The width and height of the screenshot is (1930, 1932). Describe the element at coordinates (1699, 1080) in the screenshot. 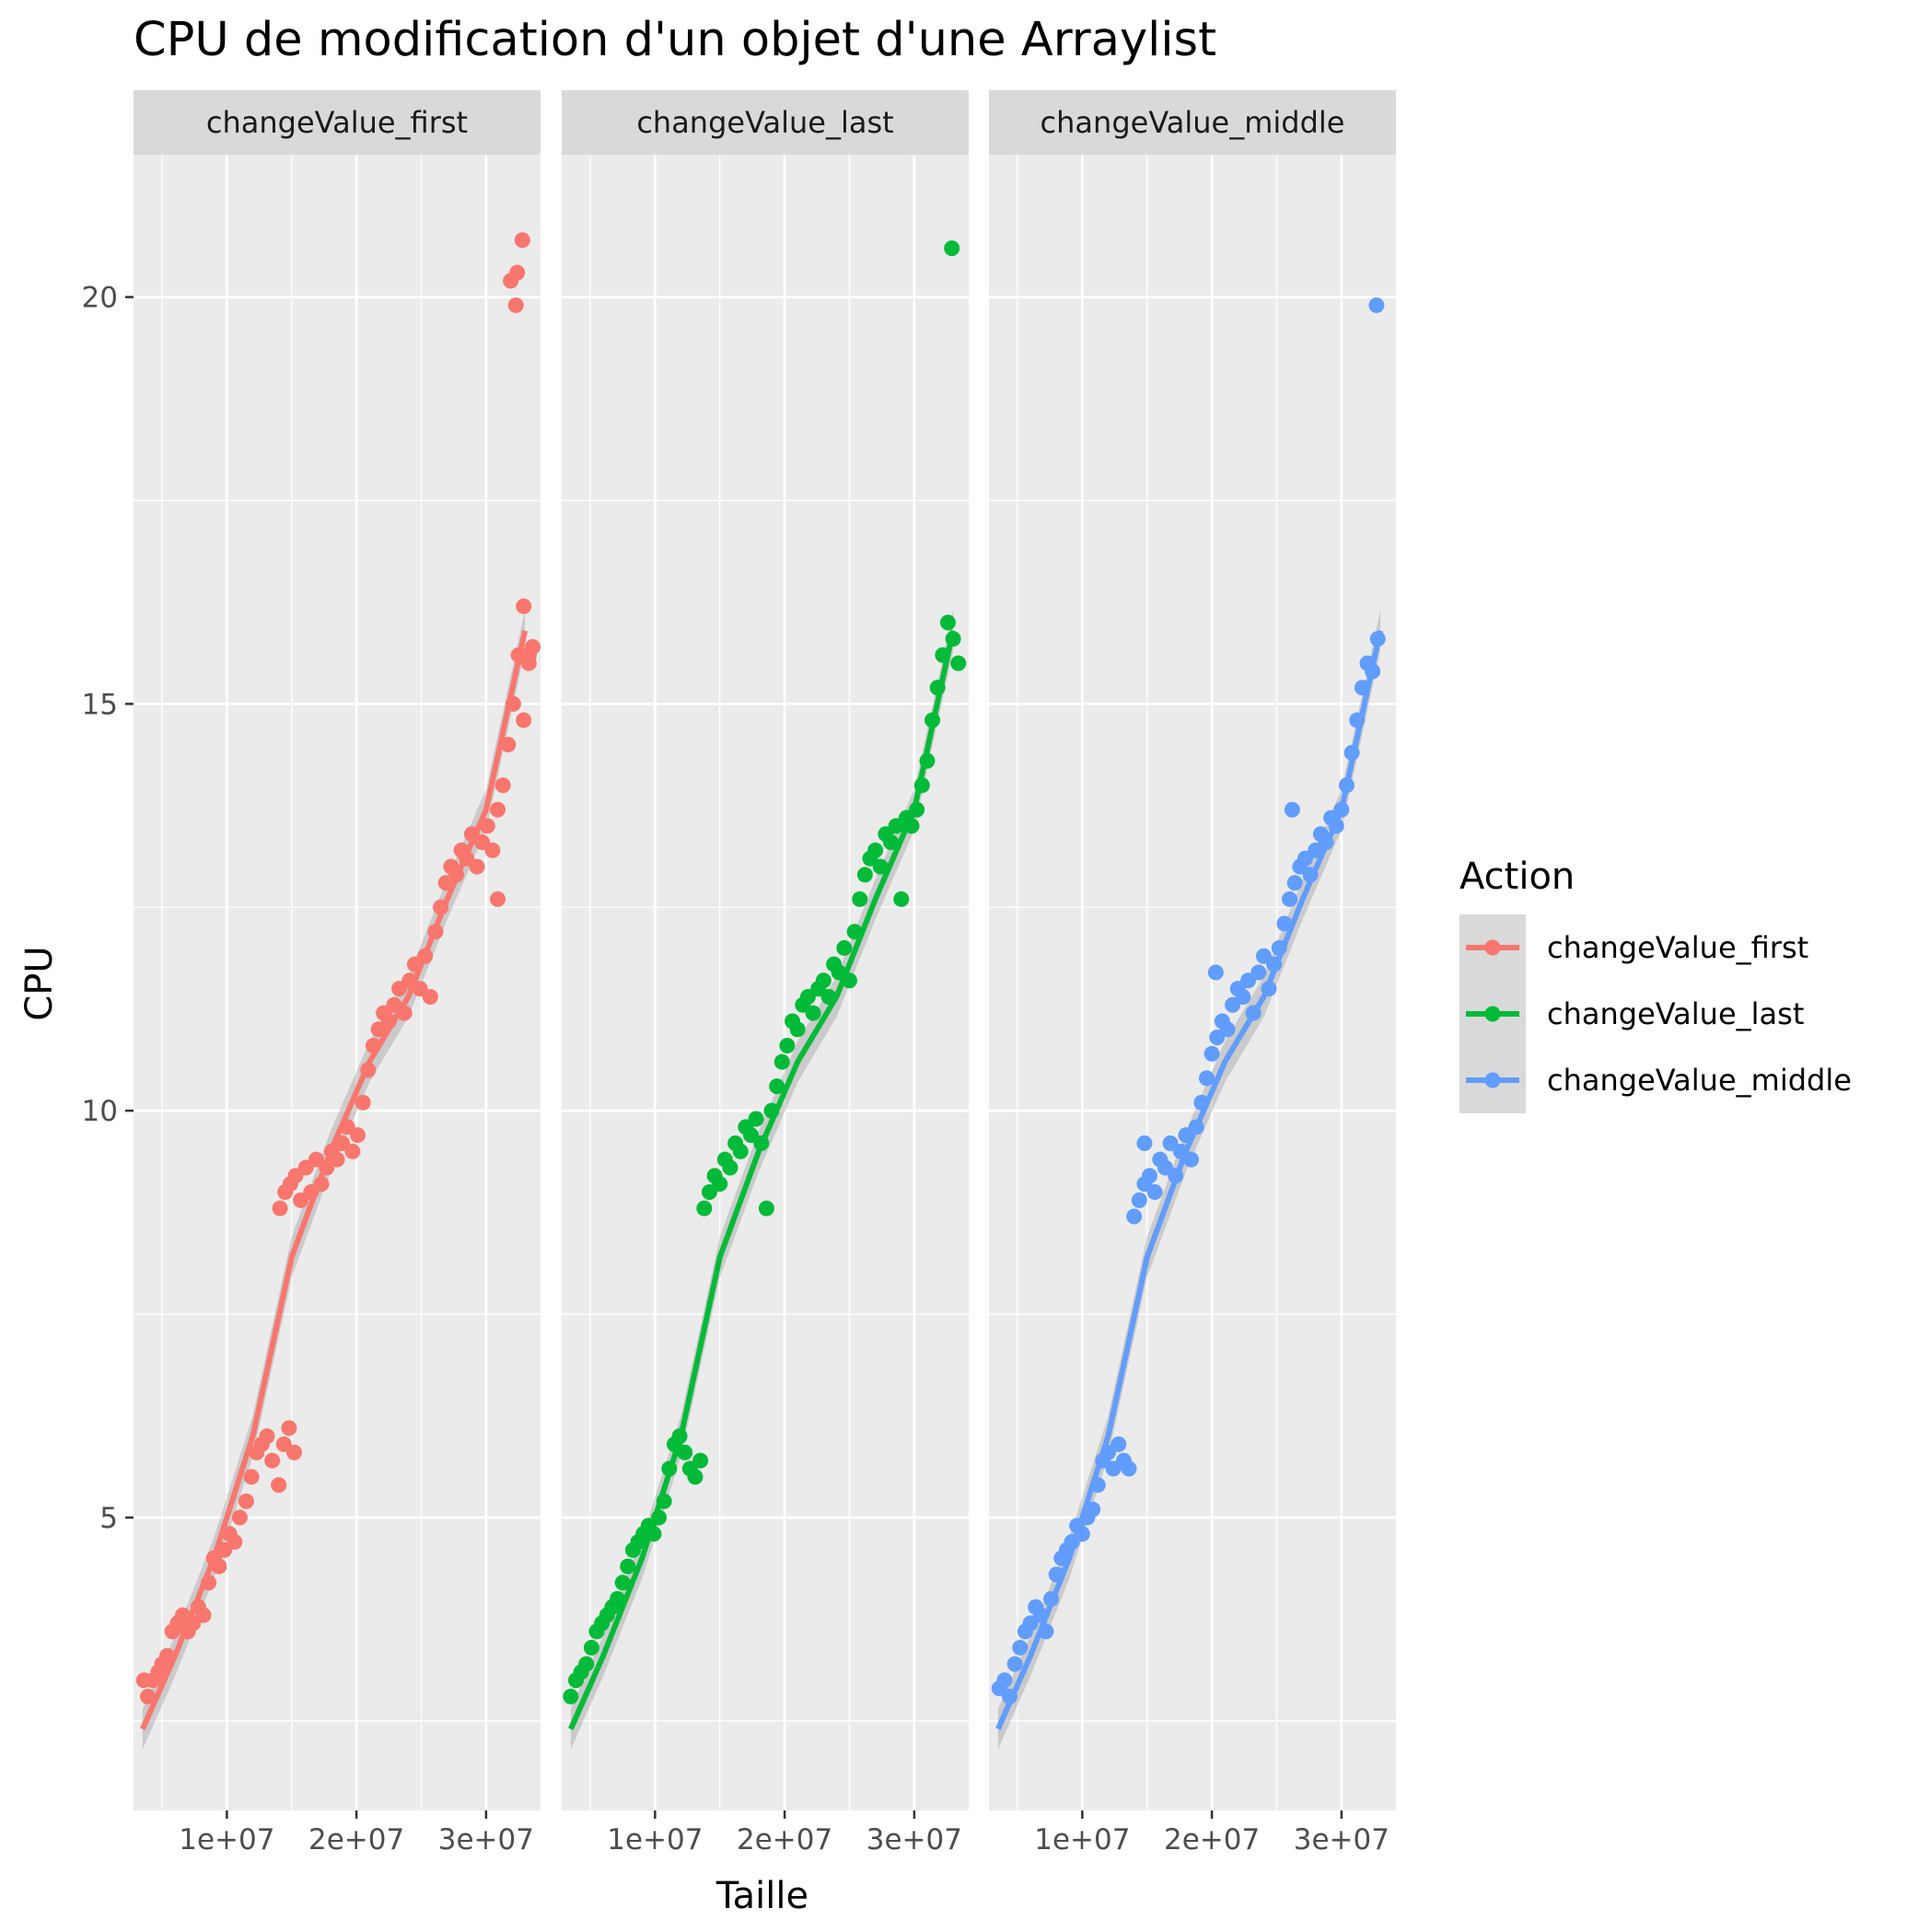

I see `legend-item-label: changeValue_middle` at that location.